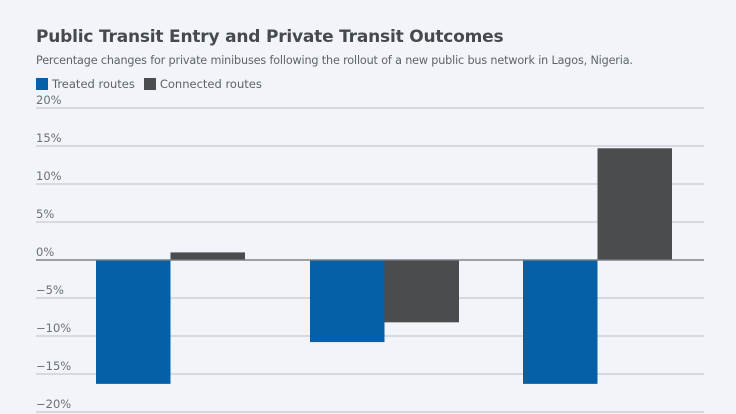 The width and height of the screenshot is (736, 414). I want to click on y-tick-label: 15%, so click(49, 138).